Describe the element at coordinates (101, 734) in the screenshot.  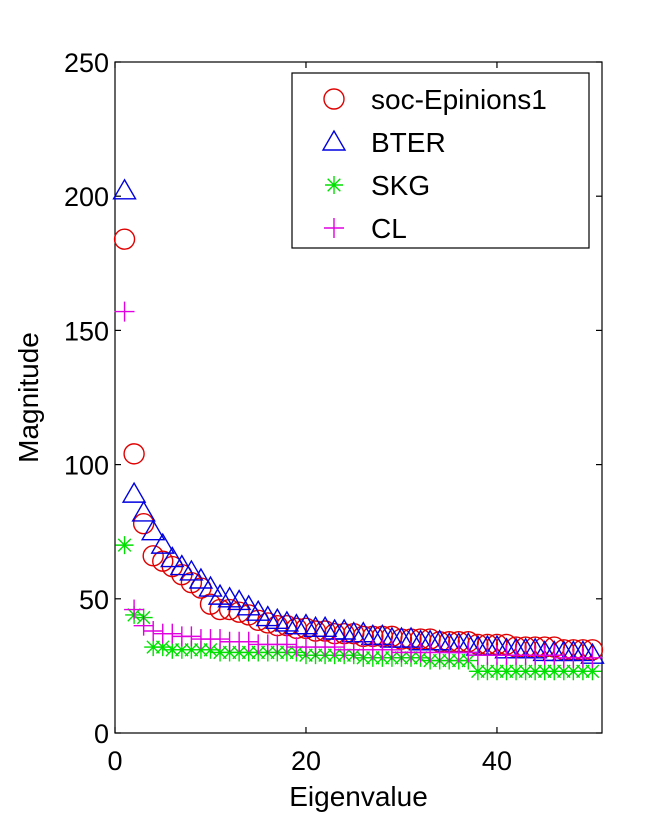
I see `y-tick-label: 0` at that location.